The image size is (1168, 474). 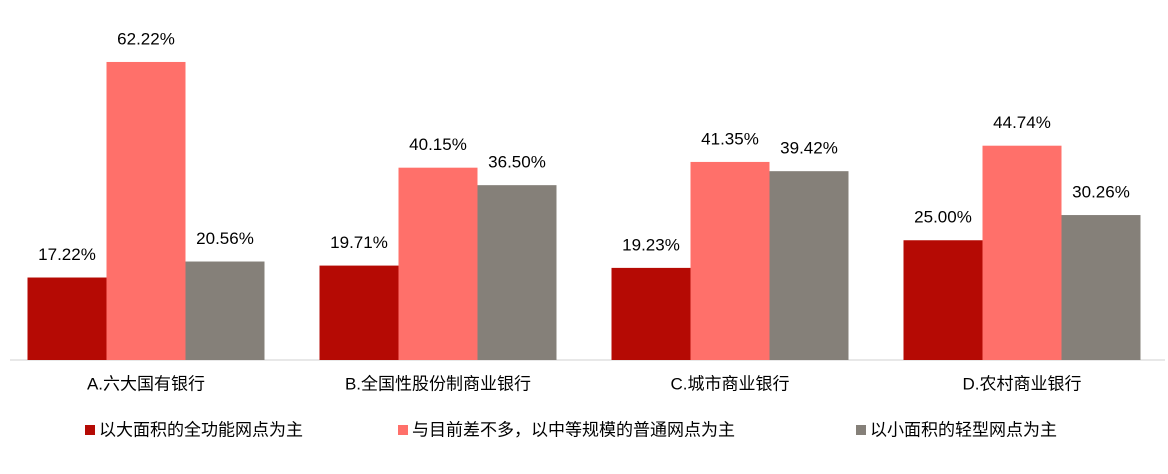 I want to click on x-tick-label: C.城市商业银行, so click(x=730, y=383).